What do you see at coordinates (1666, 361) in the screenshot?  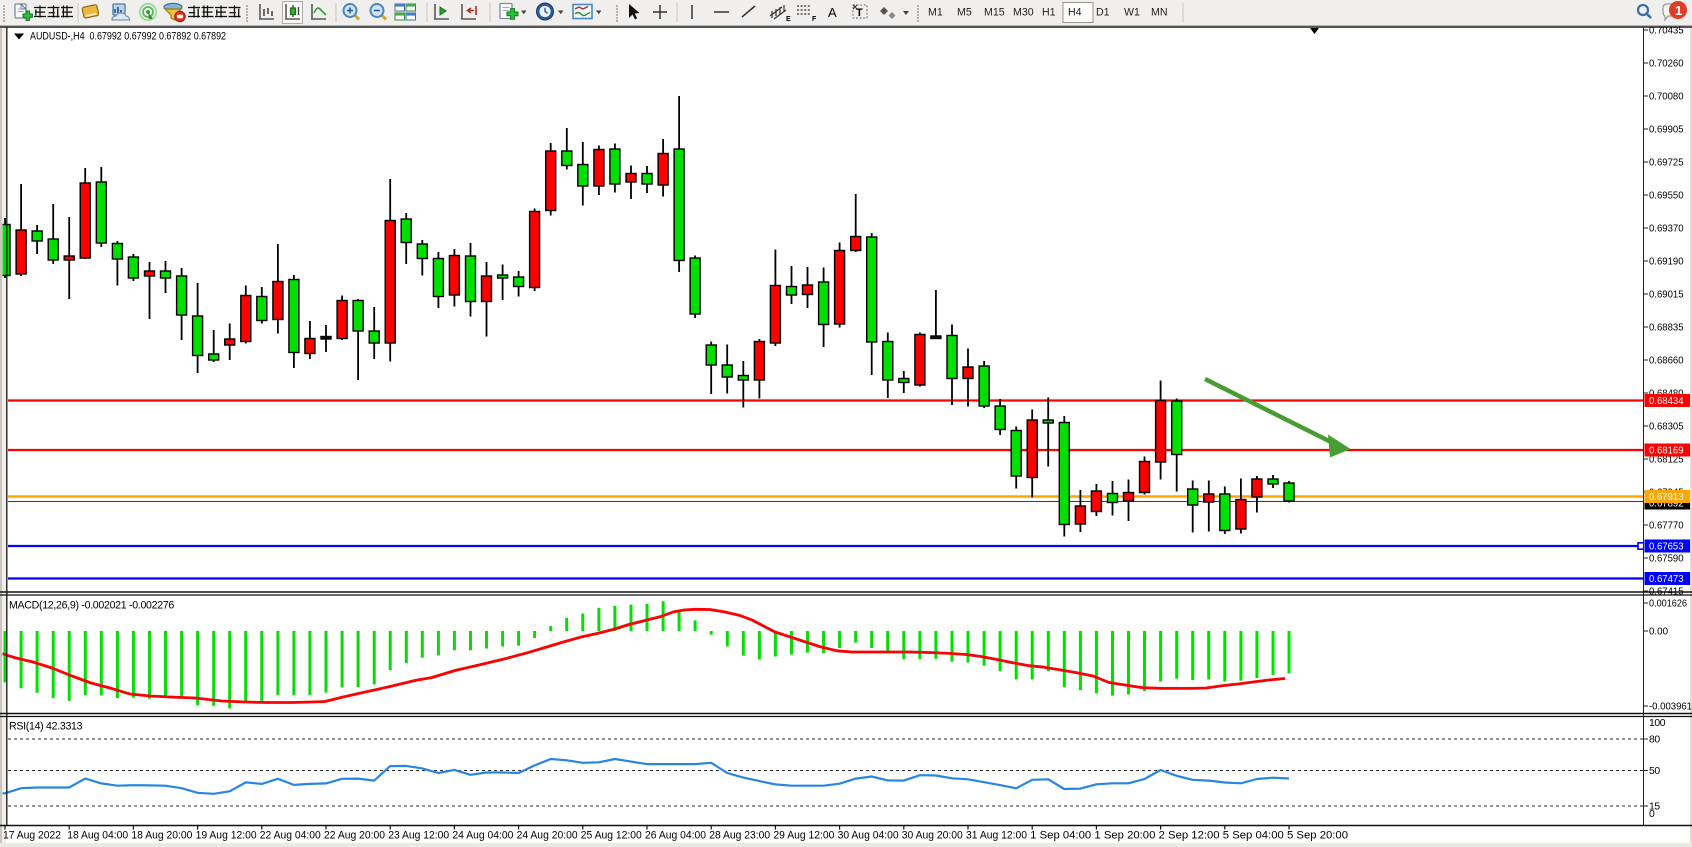 I see `svg-text: 0.68660` at bounding box center [1666, 361].